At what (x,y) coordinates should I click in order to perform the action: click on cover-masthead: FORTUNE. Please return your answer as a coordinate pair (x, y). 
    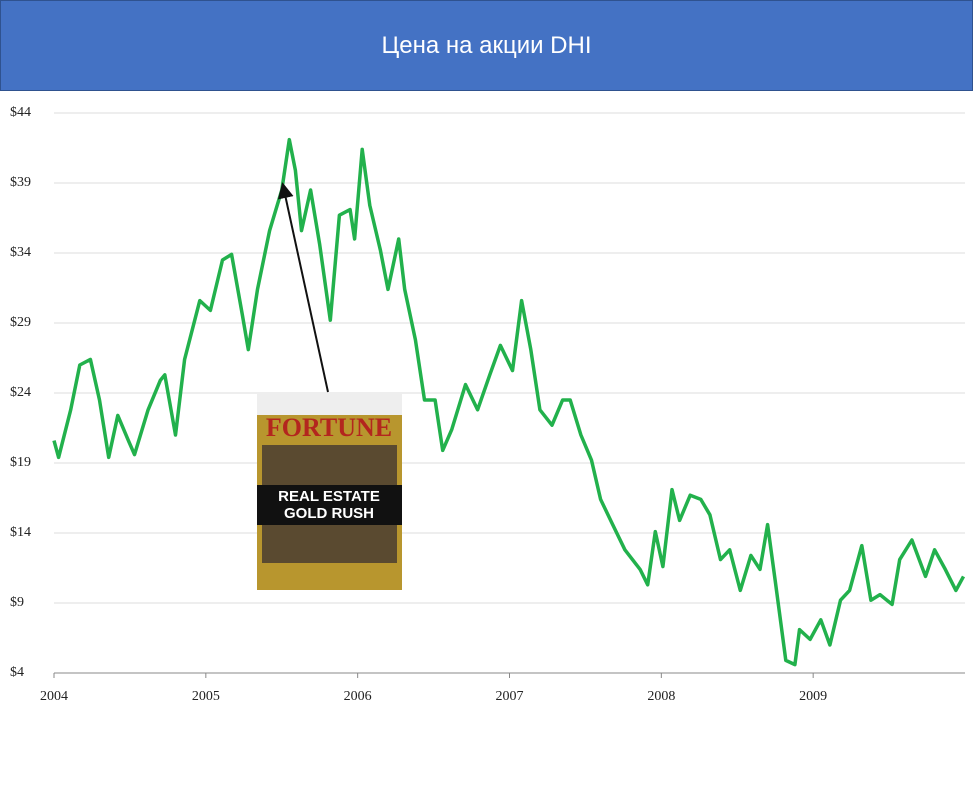
    Looking at the image, I should click on (329, 427).